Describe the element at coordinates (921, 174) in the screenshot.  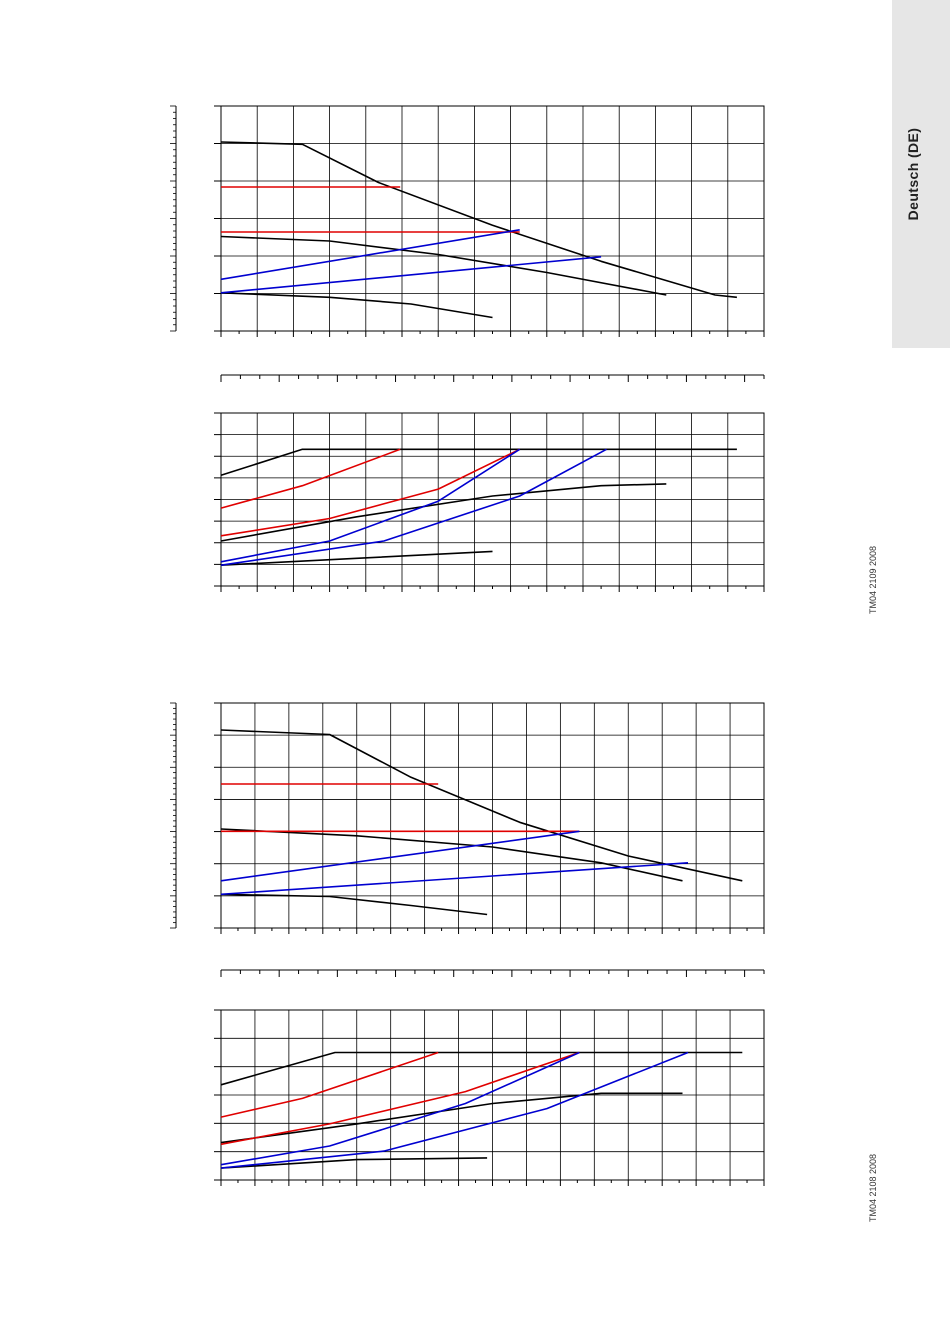
I see `language-tab: Deutsch (DE)` at that location.